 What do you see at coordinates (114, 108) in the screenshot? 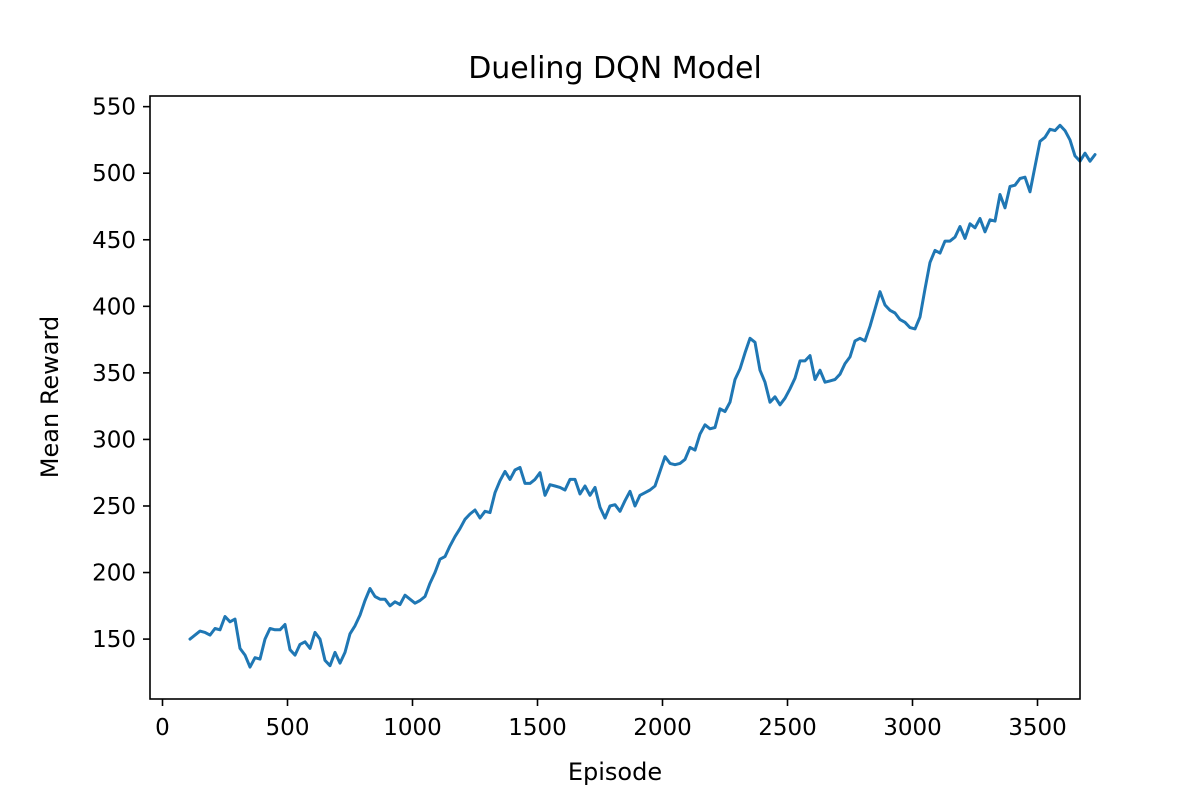
I see `y-tick-label: 550` at bounding box center [114, 108].